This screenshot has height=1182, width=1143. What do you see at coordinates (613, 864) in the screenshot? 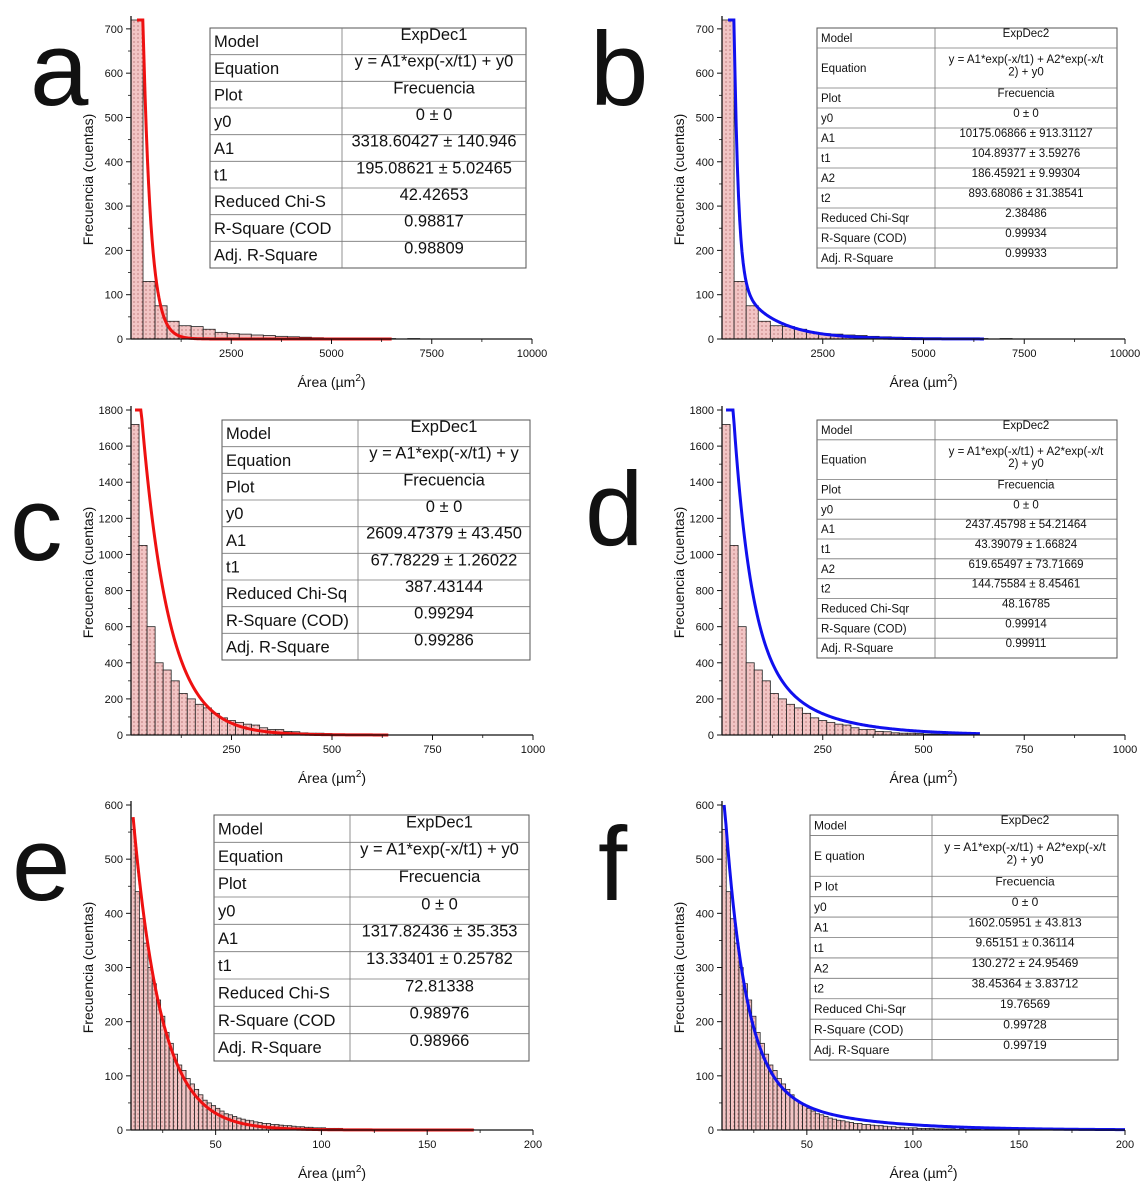
I see `panel-letter: f` at bounding box center [613, 864].